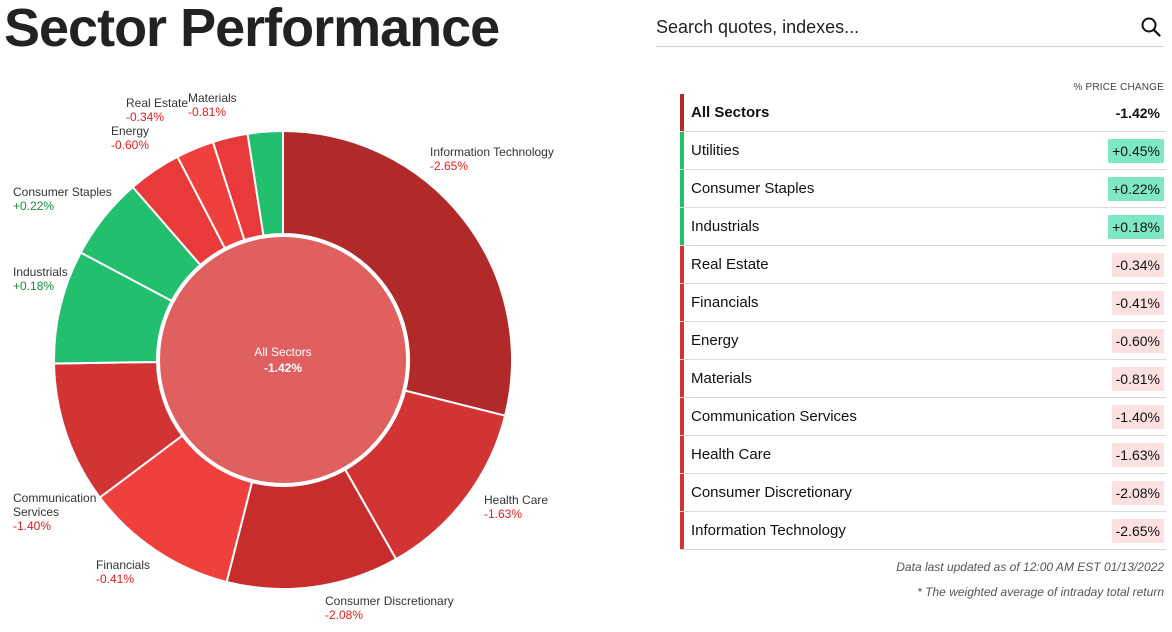 Image resolution: width=1172 pixels, height=632 pixels. Describe the element at coordinates (36, 512) in the screenshot. I see `slice-label-name: Services` at that location.